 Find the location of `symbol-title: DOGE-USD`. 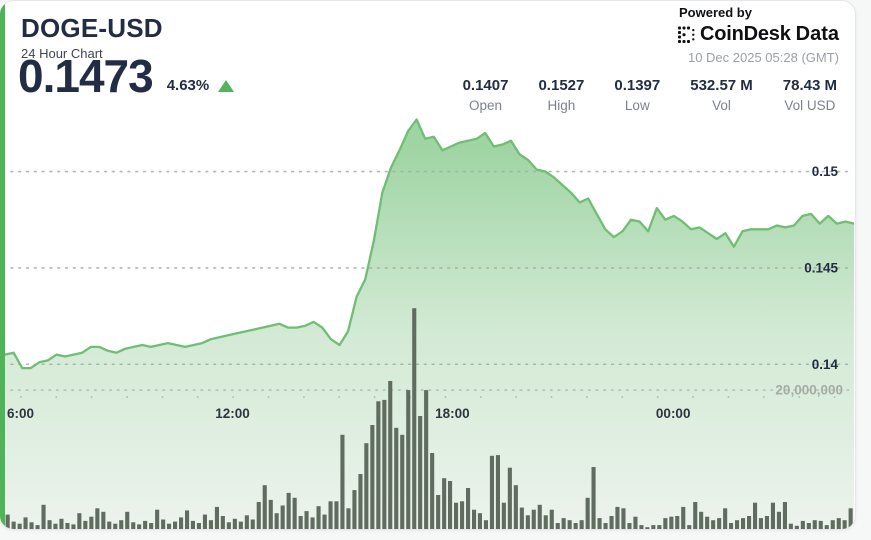

symbol-title: DOGE-USD is located at coordinates (92, 28).